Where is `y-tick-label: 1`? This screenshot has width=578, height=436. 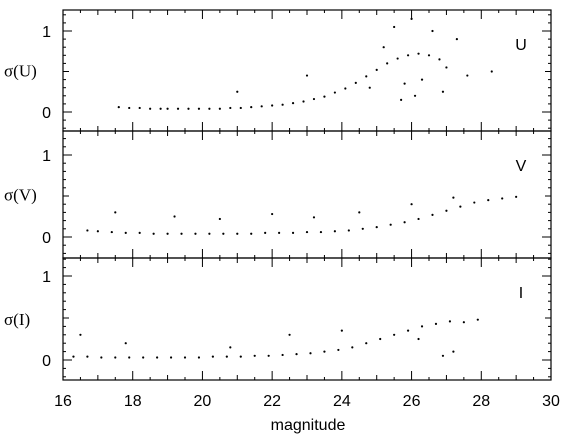
y-tick-label: 1 is located at coordinates (46, 156).